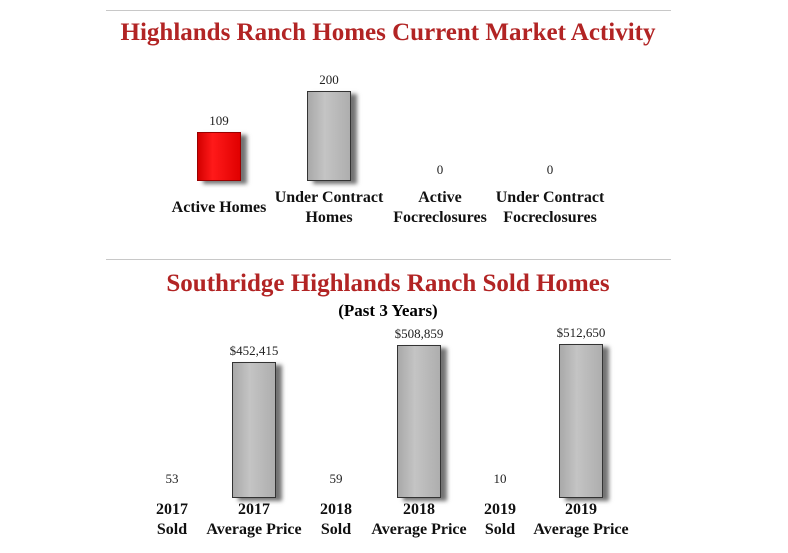 The height and width of the screenshot is (553, 788). What do you see at coordinates (254, 520) in the screenshot?
I see `category-label: 2017 Average Price` at bounding box center [254, 520].